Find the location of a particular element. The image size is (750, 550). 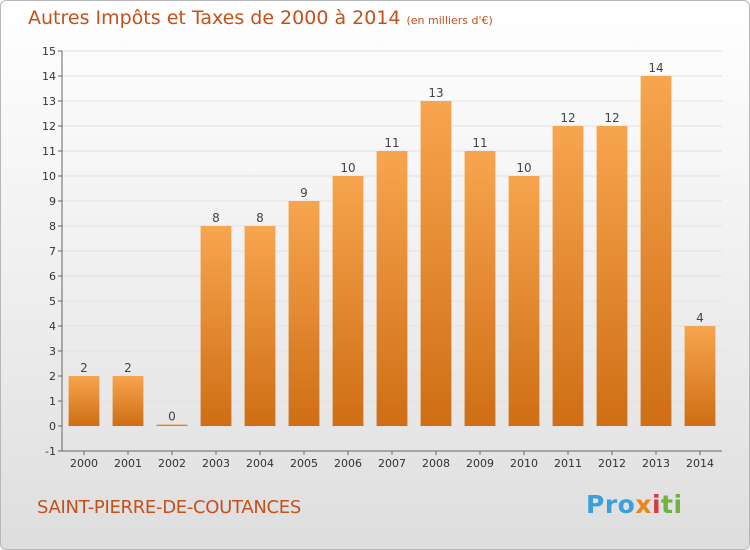

y-tick-label: 0 is located at coordinates (52, 426).